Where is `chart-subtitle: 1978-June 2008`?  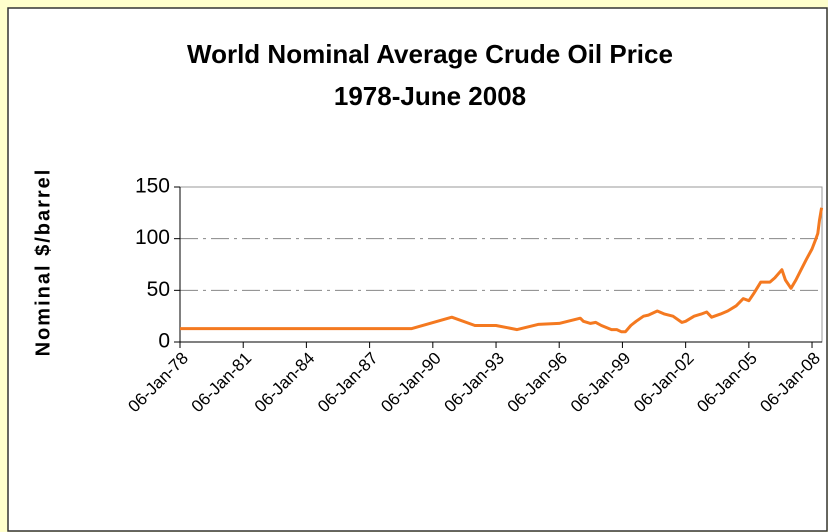 chart-subtitle: 1978-June 2008 is located at coordinates (430, 96).